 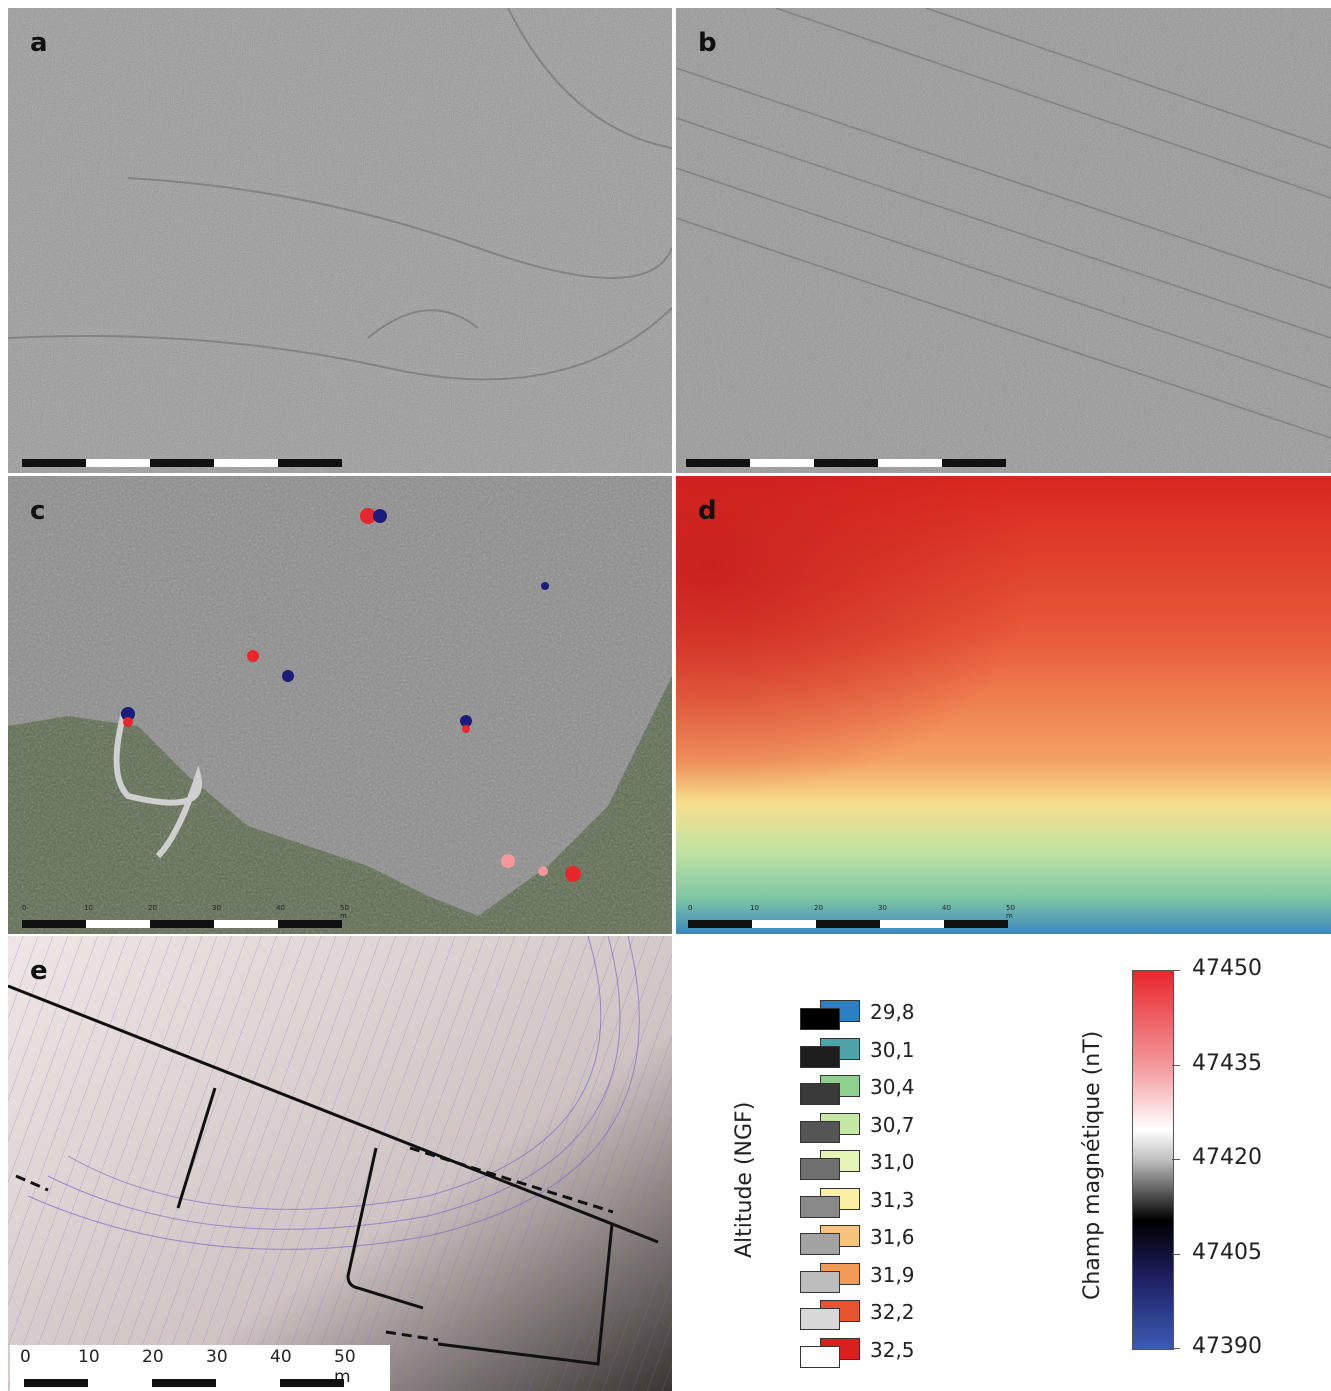 What do you see at coordinates (38, 511) in the screenshot?
I see `panel-label-c: c` at bounding box center [38, 511].